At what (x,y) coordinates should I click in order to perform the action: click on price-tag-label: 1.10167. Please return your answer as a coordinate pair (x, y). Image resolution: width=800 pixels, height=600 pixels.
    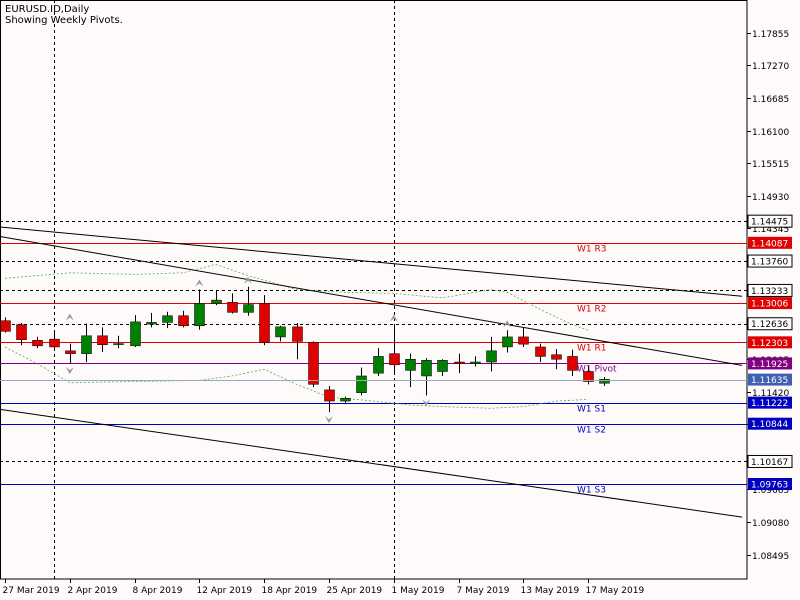
    Looking at the image, I should click on (769, 463).